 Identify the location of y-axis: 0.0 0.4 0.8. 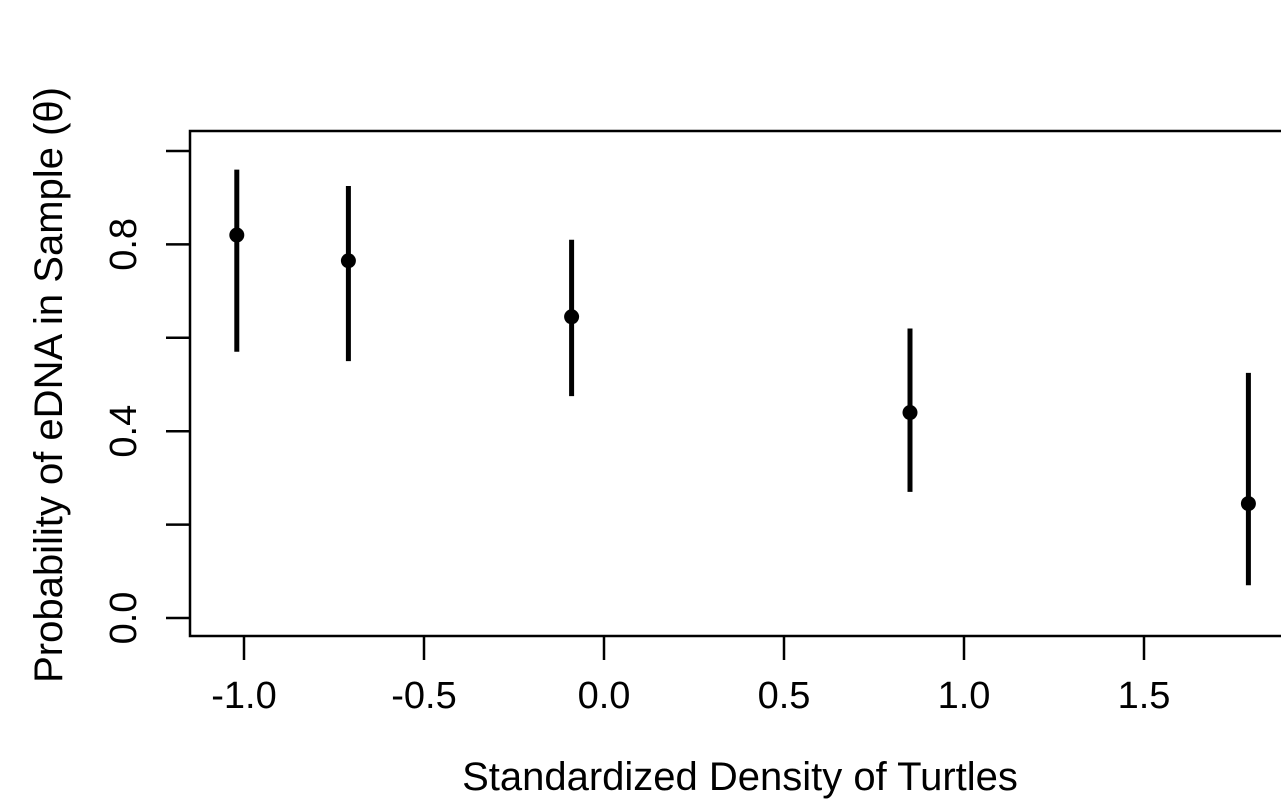
(146, 397).